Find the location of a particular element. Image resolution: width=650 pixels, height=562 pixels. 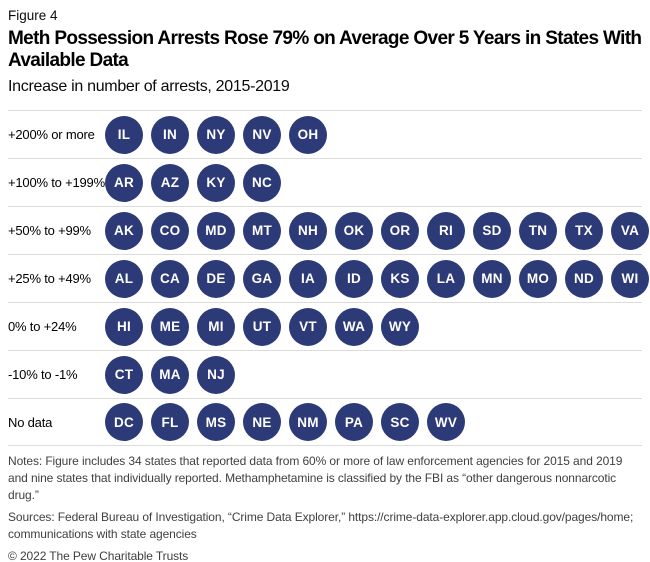

page-subtitle: Increase in number of arrests, 2015-2019 is located at coordinates (149, 86).